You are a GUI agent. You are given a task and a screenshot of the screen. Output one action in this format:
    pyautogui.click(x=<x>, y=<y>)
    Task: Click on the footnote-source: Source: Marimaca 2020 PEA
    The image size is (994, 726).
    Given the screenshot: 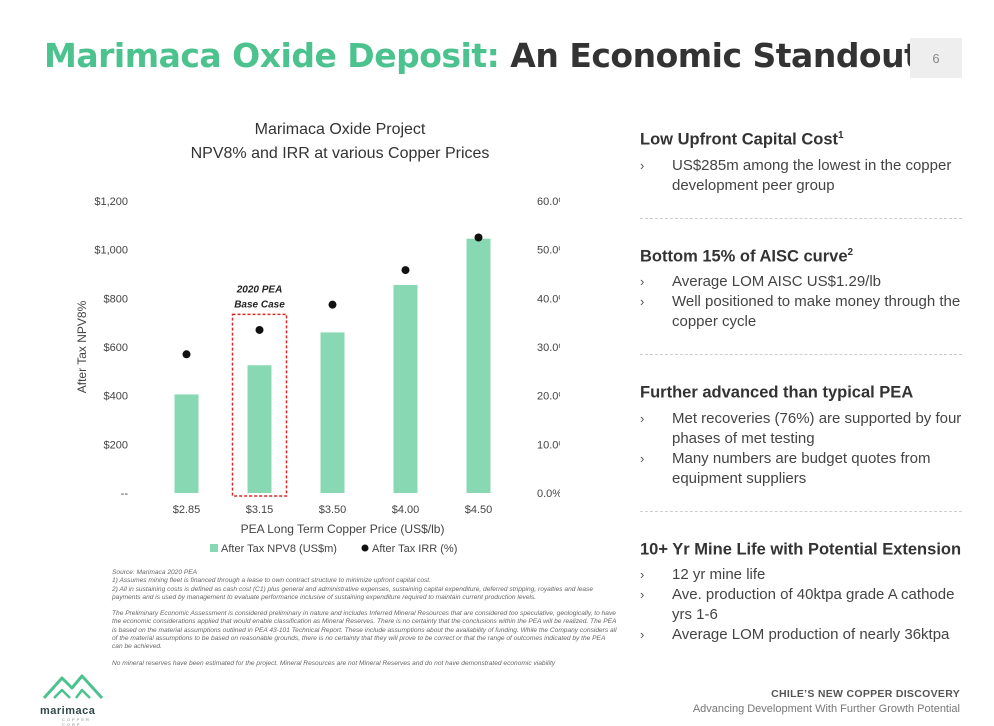 What is the action you would take?
    pyautogui.click(x=155, y=572)
    